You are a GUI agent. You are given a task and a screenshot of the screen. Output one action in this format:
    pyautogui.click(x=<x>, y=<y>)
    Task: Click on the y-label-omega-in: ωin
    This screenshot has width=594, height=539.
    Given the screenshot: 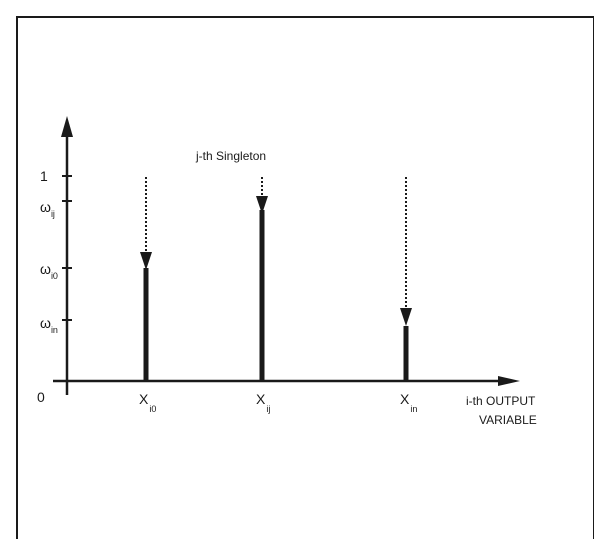 What is the action you would take?
    pyautogui.click(x=49, y=325)
    